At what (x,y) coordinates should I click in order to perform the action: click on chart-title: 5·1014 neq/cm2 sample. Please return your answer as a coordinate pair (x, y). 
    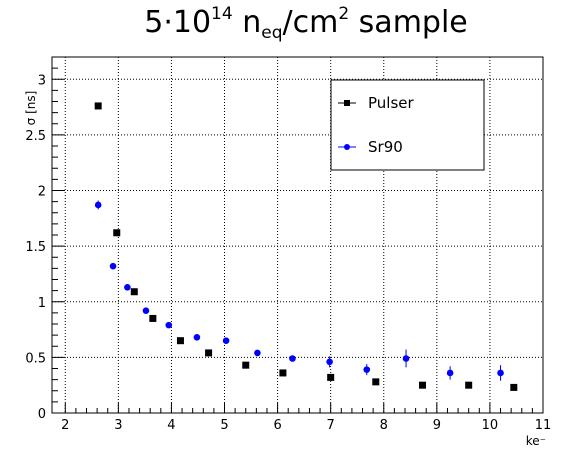
    Looking at the image, I should click on (281, 23).